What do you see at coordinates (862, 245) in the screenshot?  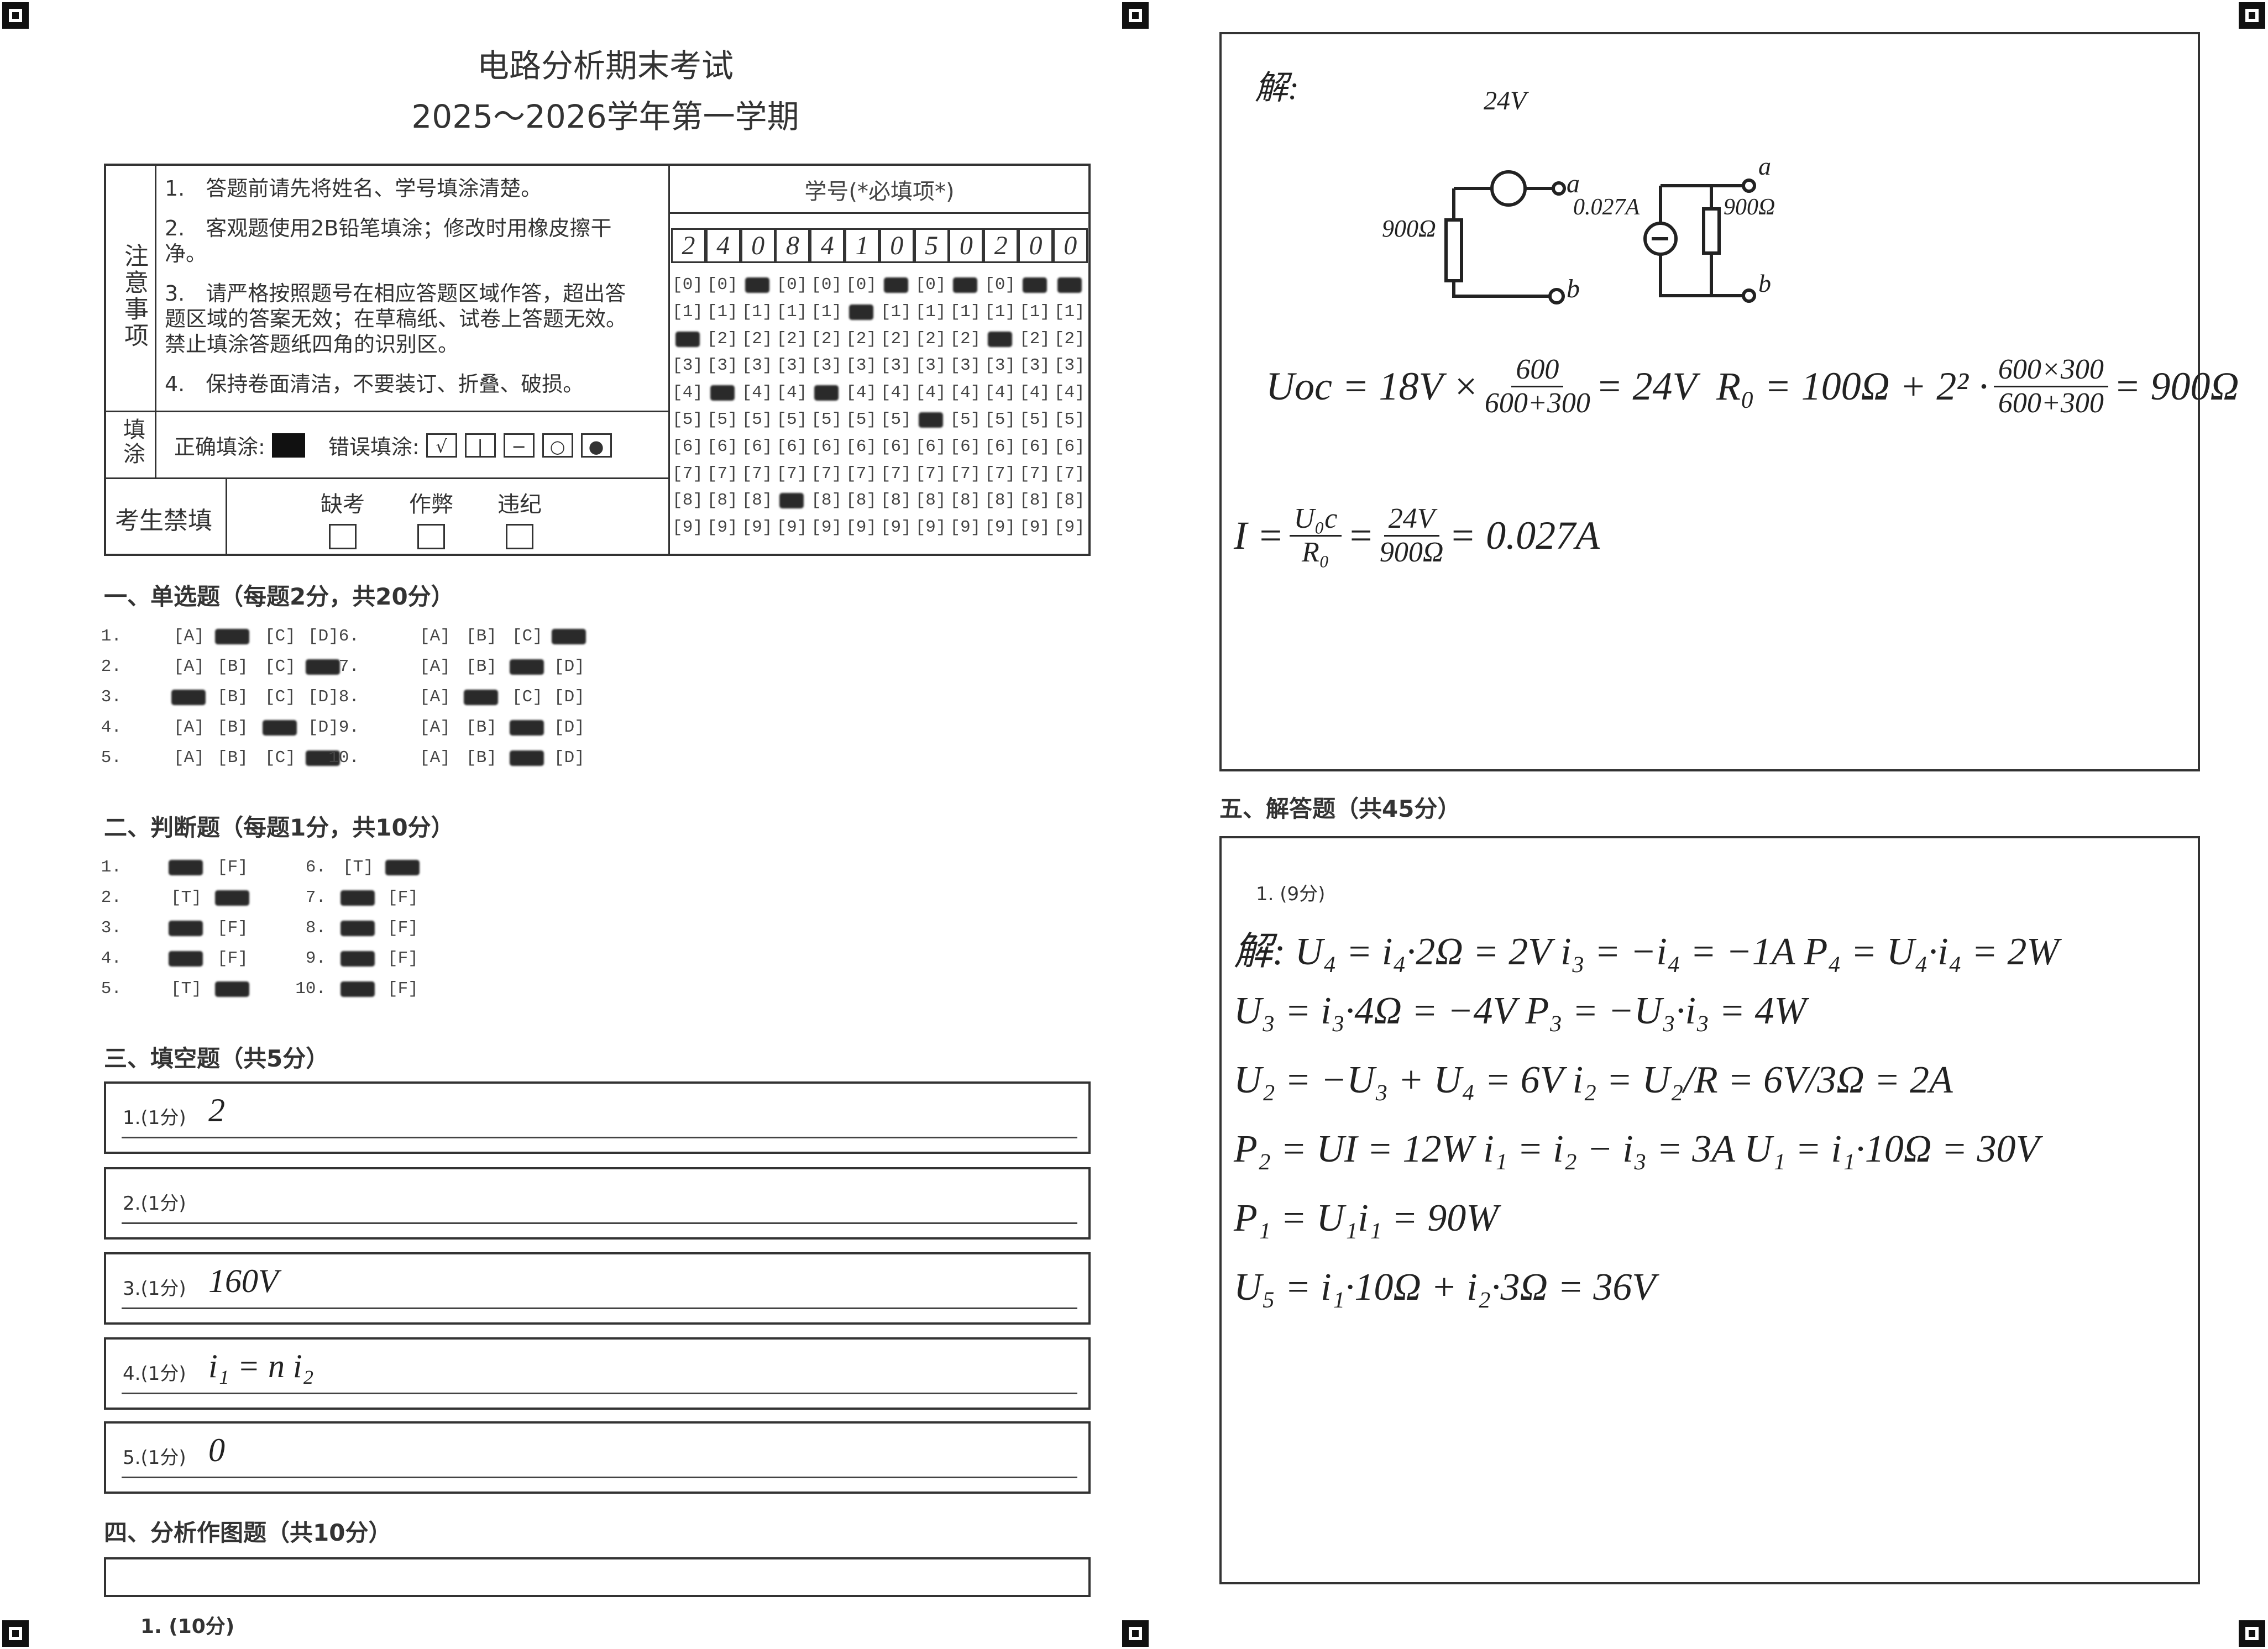 I see `student-id-digit-box: 1` at bounding box center [862, 245].